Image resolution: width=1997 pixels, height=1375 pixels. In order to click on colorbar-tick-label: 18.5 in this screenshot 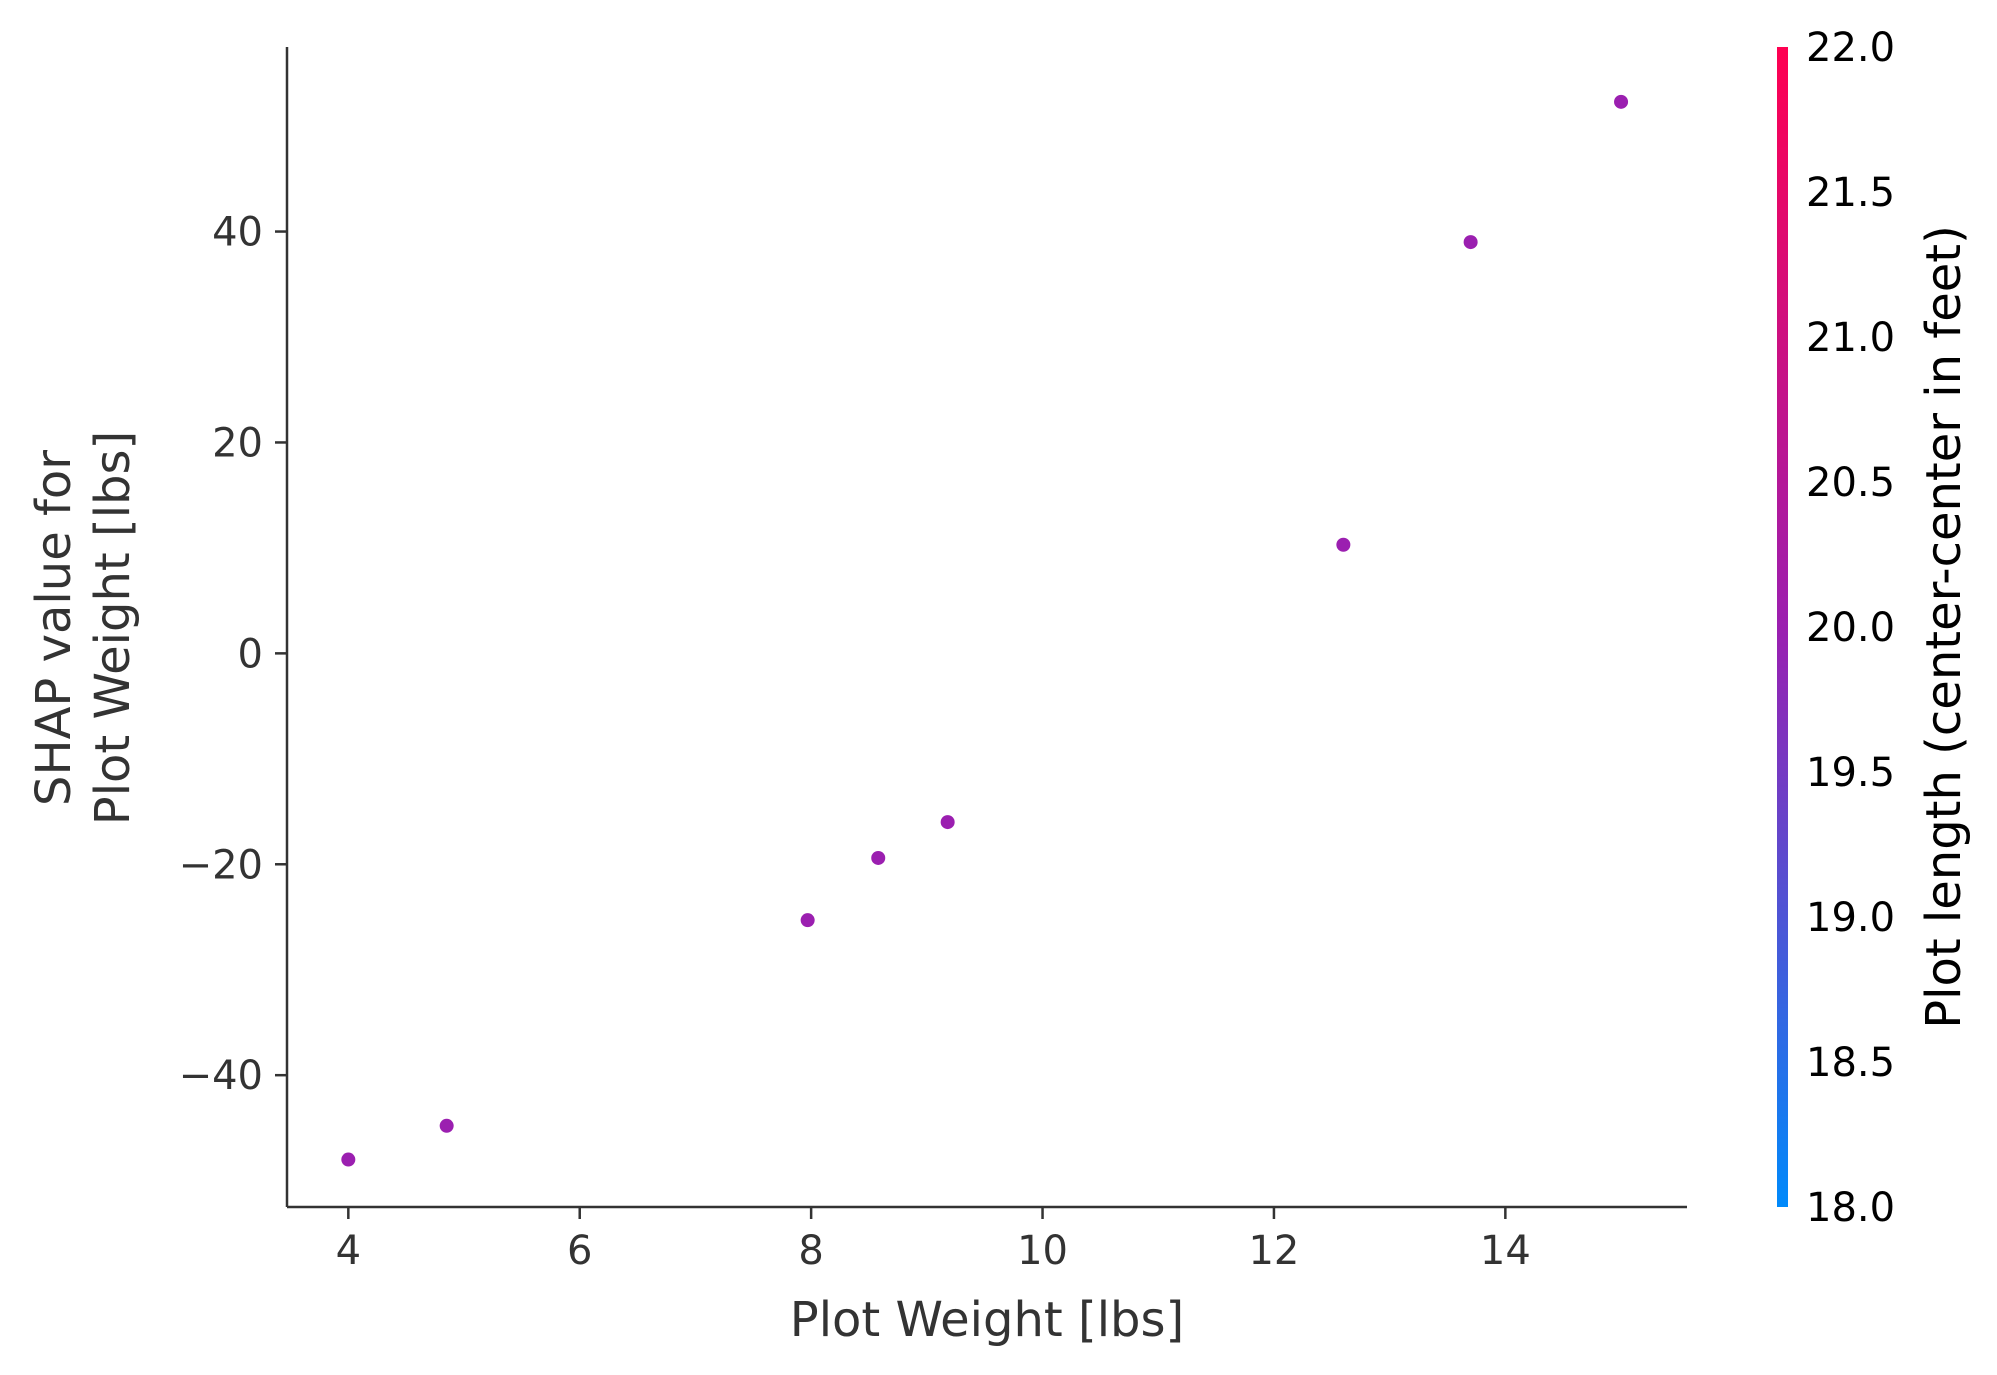, I will do `click(1850, 1063)`.